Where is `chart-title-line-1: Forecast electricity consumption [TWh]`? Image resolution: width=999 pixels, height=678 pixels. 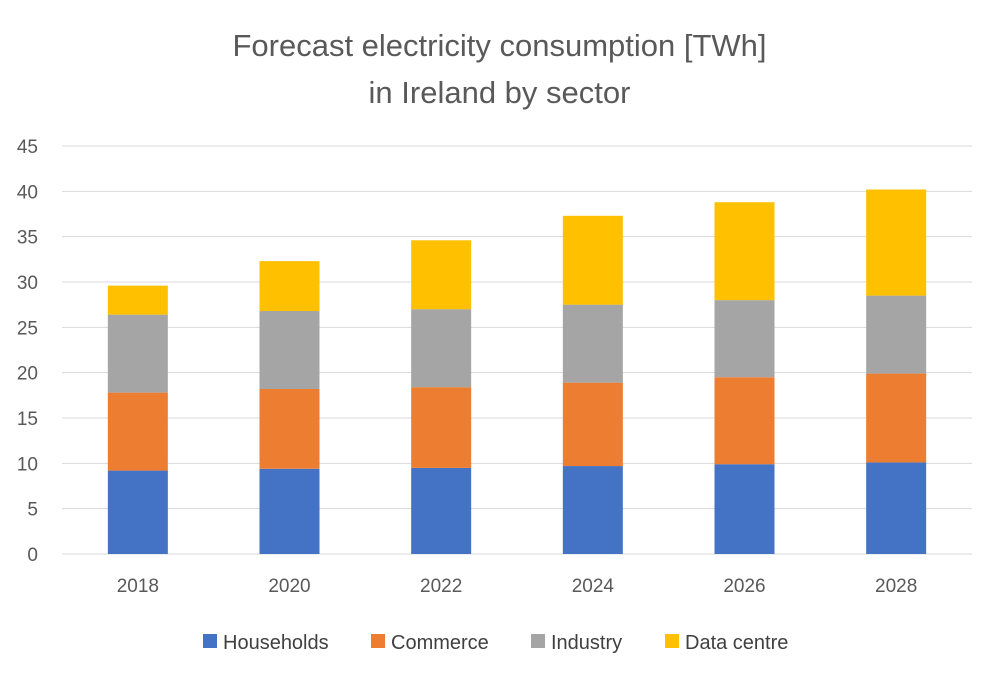
chart-title-line-1: Forecast electricity consumption [TWh] is located at coordinates (499, 45).